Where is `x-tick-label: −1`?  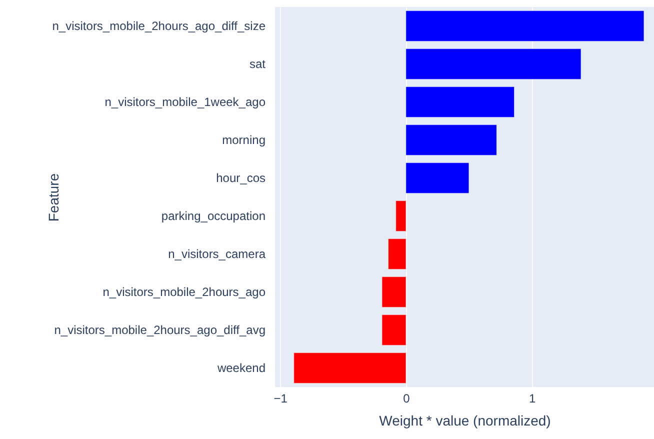 x-tick-label: −1 is located at coordinates (281, 399).